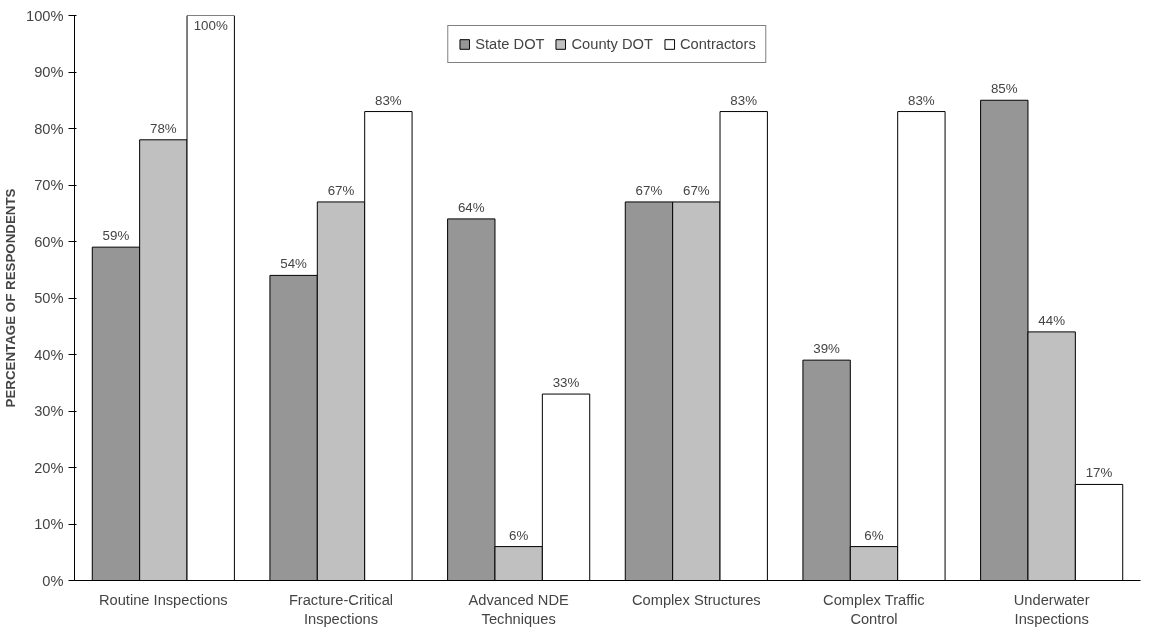 Image resolution: width=1153 pixels, height=633 pixels. Describe the element at coordinates (49, 128) in the screenshot. I see `y-tick-label: 80%` at that location.